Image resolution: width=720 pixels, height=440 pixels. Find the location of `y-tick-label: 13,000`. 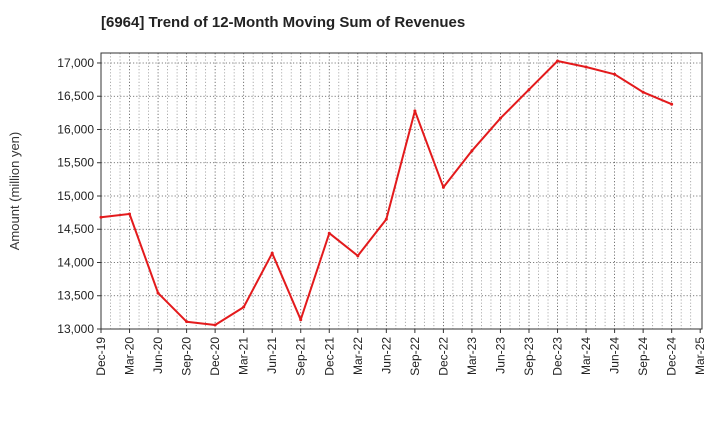

y-tick-label: 13,000 is located at coordinates (75, 329).